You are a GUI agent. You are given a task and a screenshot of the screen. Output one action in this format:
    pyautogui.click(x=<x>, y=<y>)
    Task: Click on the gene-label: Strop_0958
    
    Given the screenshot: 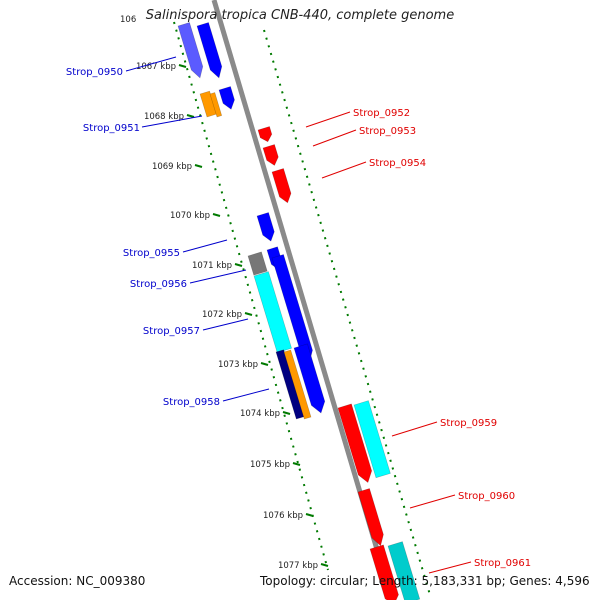 What is the action you would take?
    pyautogui.click(x=191, y=402)
    